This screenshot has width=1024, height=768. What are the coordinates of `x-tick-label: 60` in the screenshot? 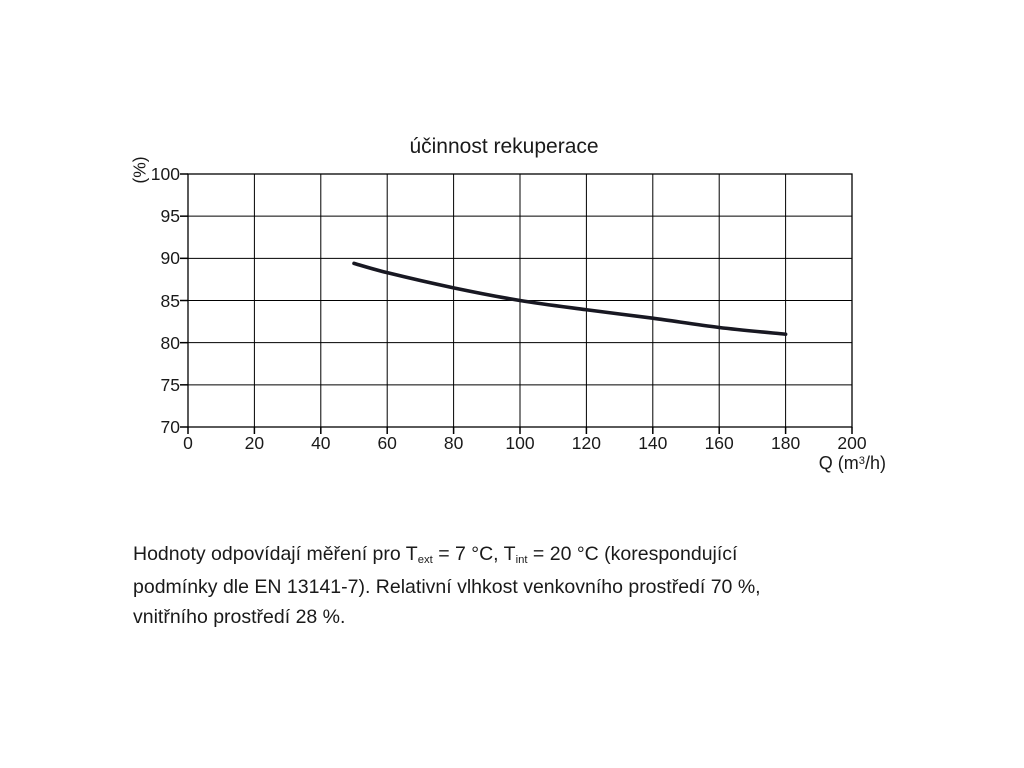 It's located at (387, 443).